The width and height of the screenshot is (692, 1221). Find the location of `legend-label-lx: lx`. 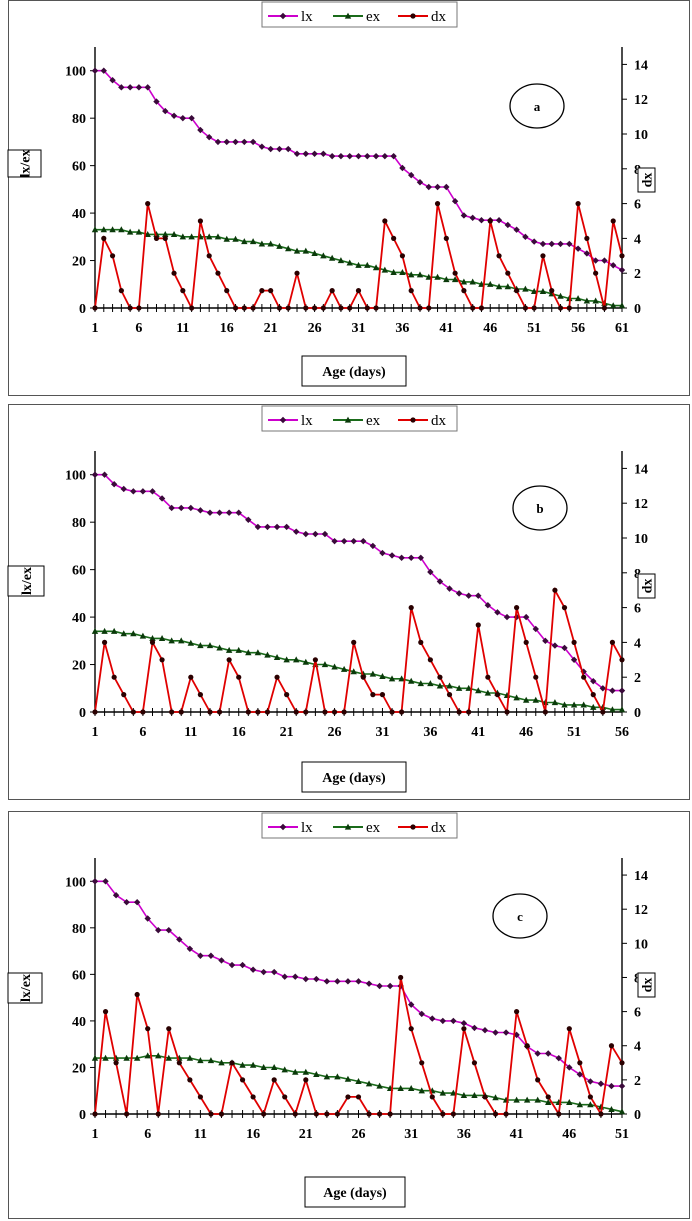

legend-label-lx: lx is located at coordinates (307, 421).